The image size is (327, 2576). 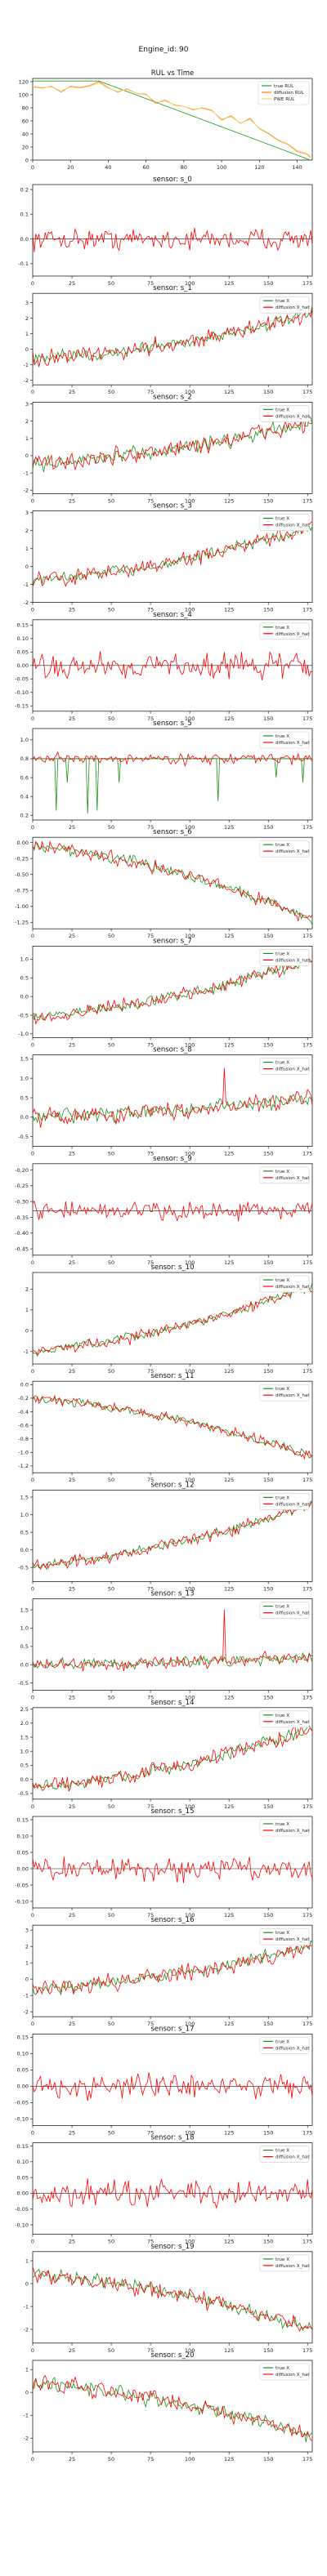 What do you see at coordinates (24, 1550) in the screenshot?
I see `y-tick-label: 0.0` at bounding box center [24, 1550].